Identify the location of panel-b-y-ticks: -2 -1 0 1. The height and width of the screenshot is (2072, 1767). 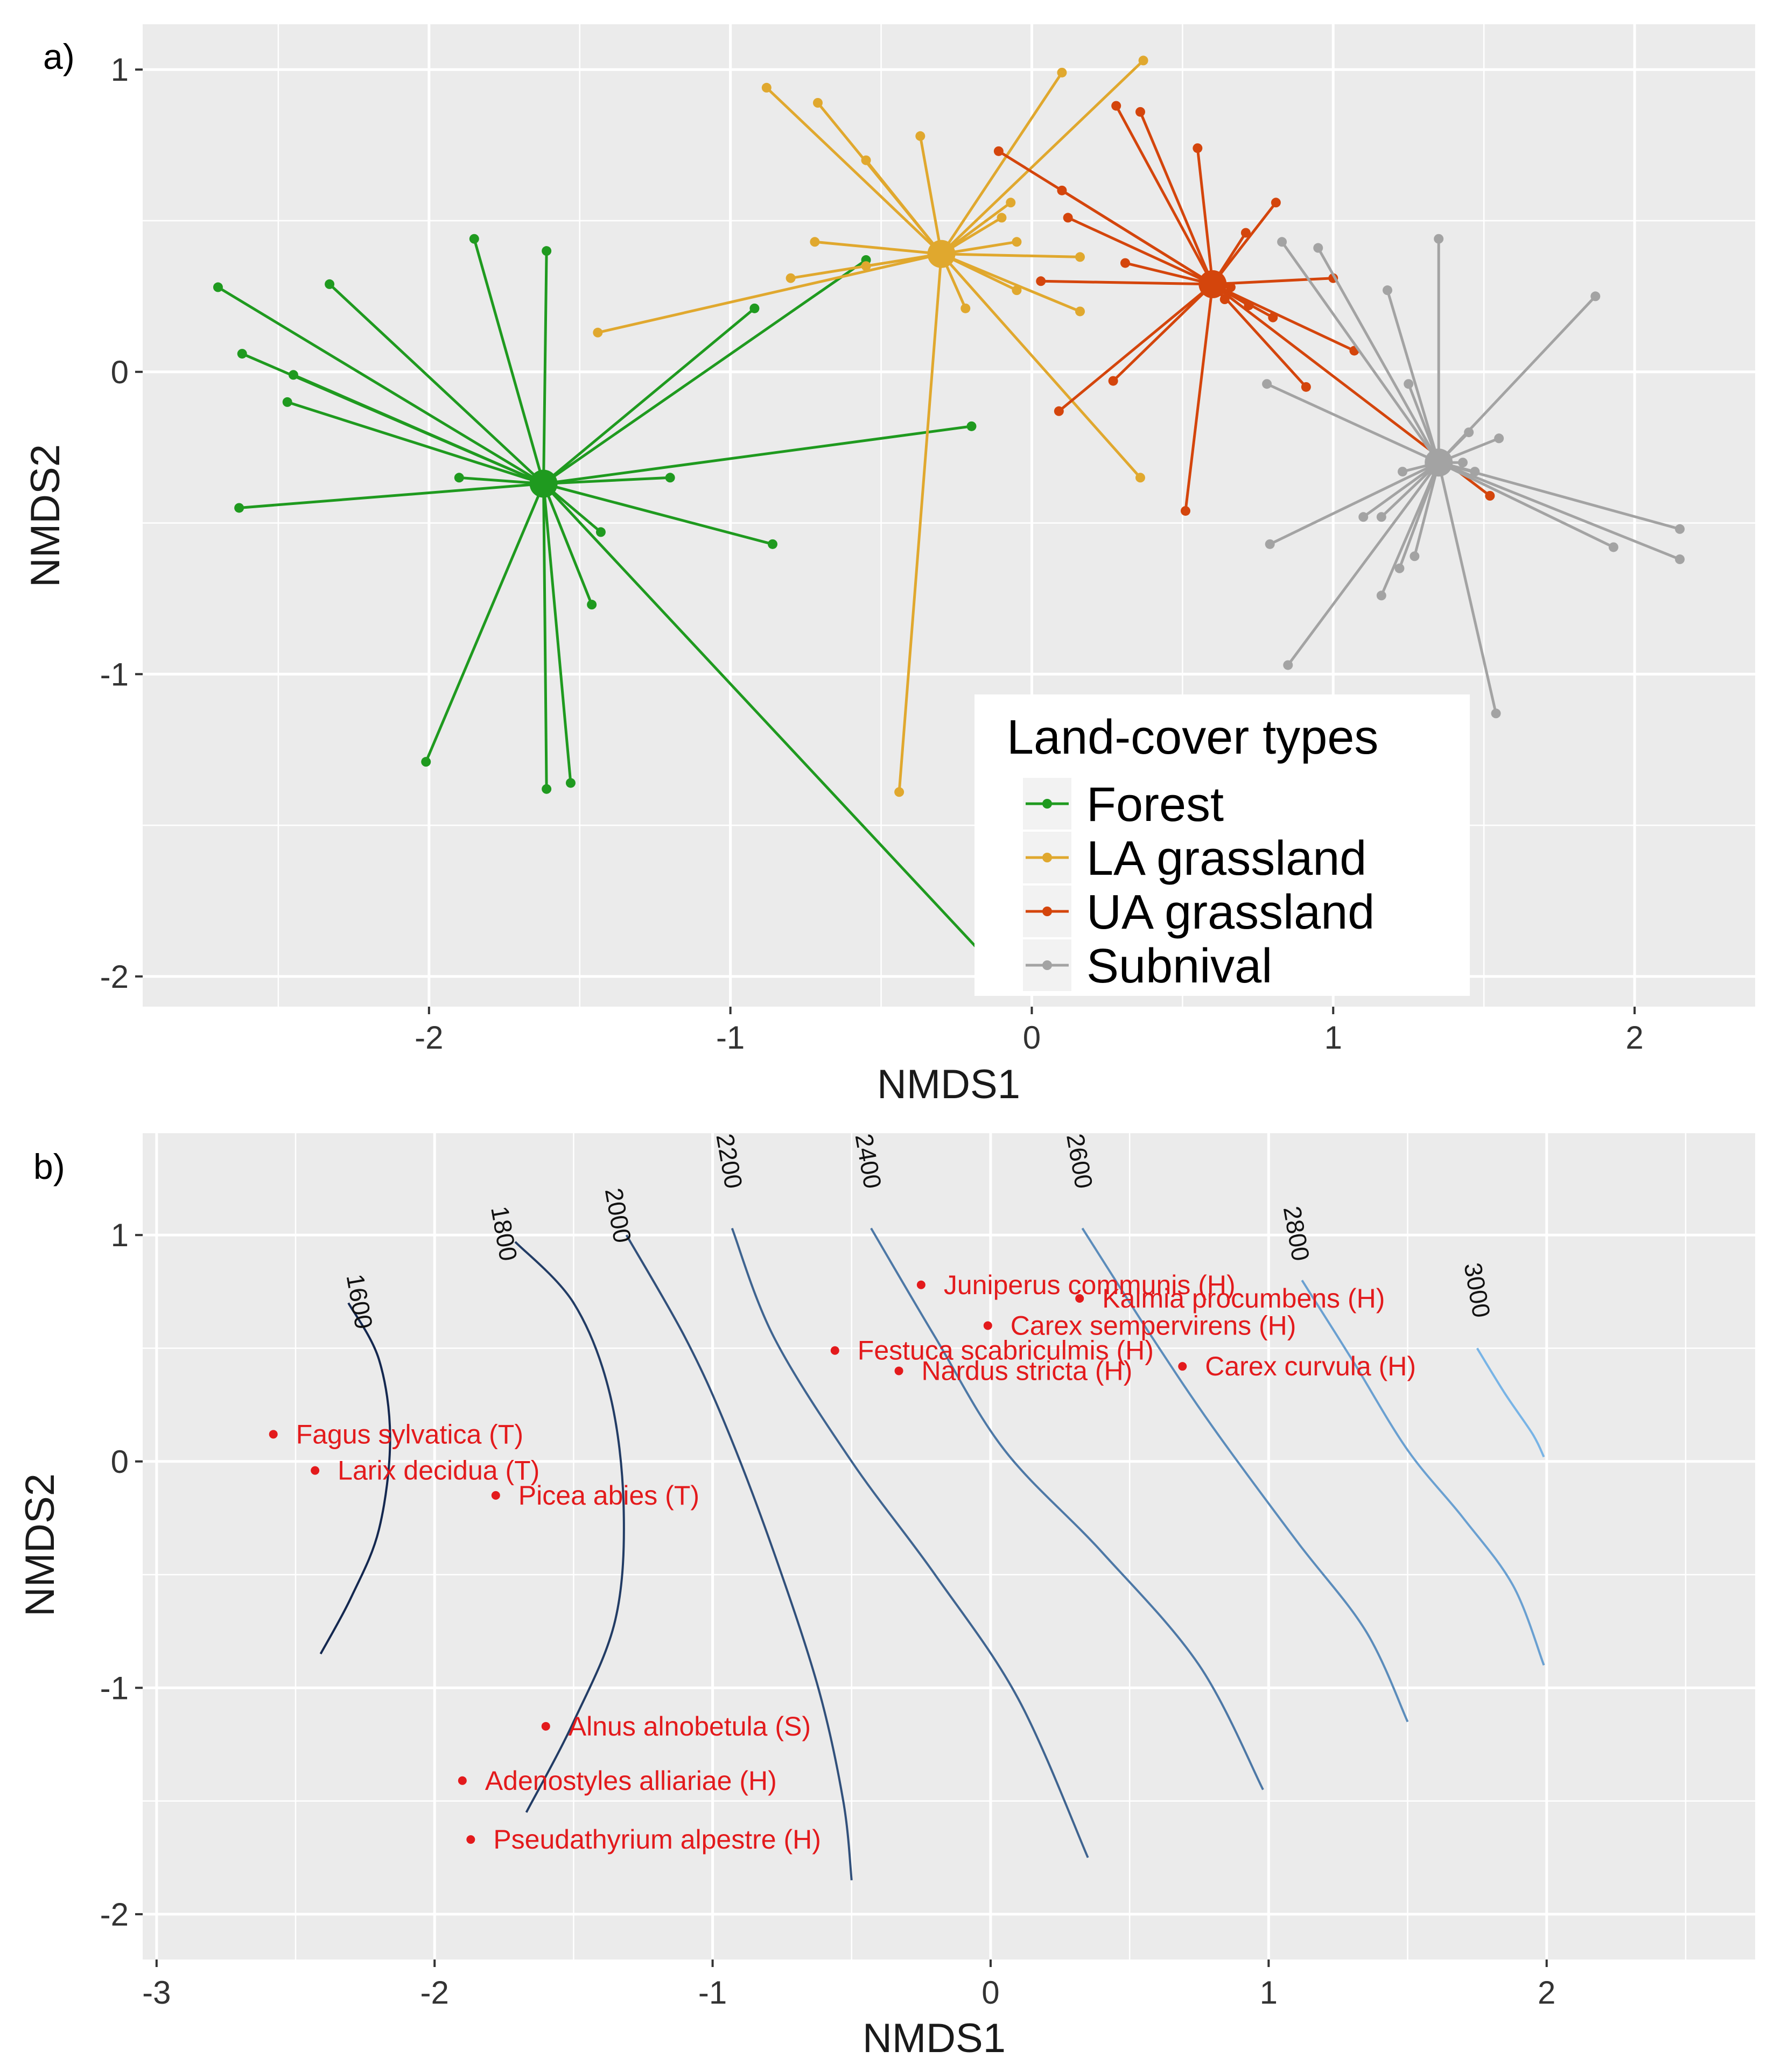
(121, 1575).